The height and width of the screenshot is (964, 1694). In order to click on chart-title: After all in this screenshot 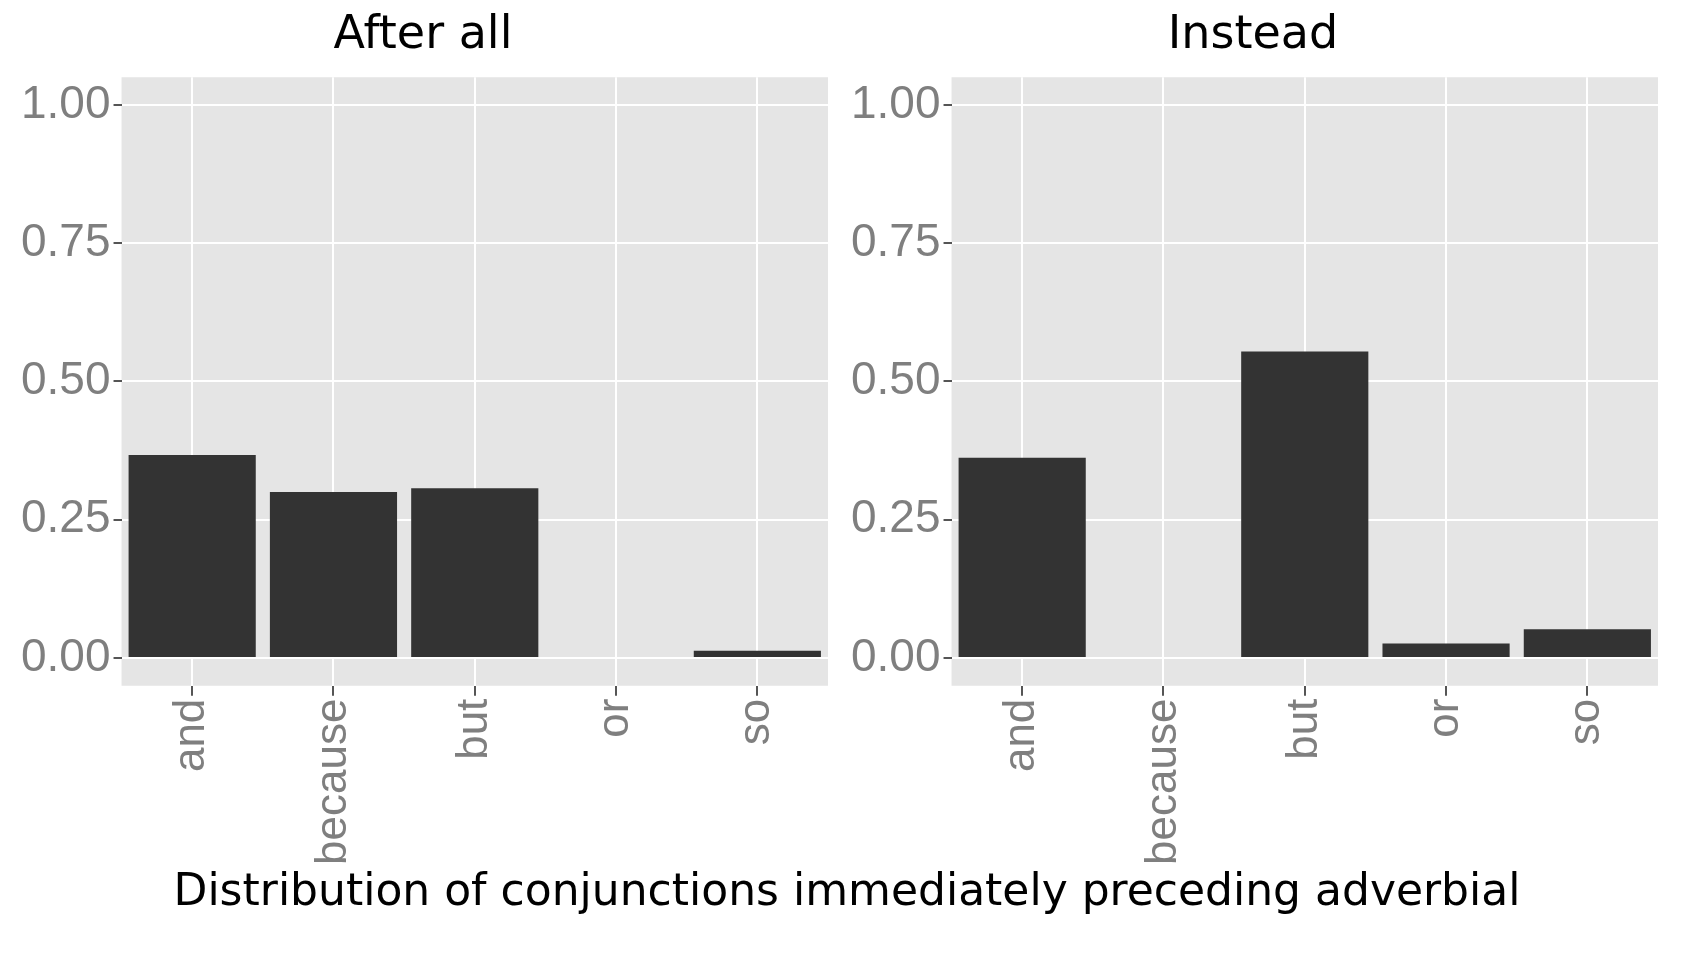, I will do `click(423, 31)`.